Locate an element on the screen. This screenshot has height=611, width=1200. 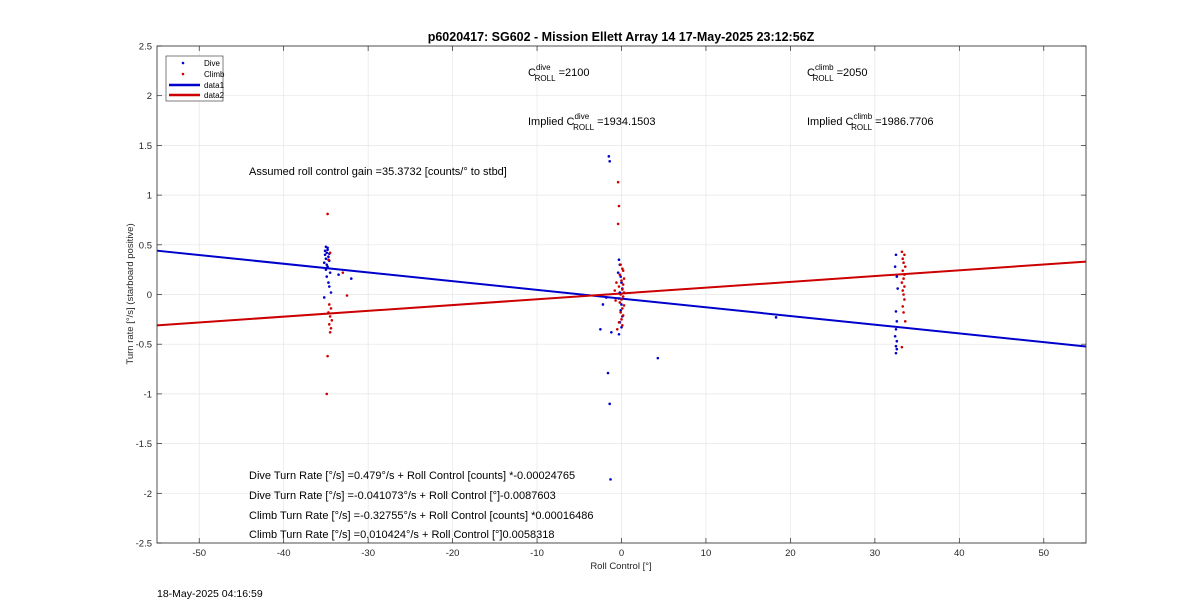
y-tick-label: 0.5 is located at coordinates (145, 245).